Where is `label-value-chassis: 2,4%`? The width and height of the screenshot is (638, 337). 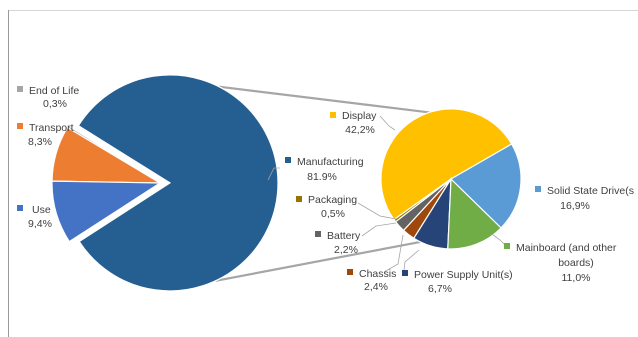 label-value-chassis: 2,4% is located at coordinates (376, 287).